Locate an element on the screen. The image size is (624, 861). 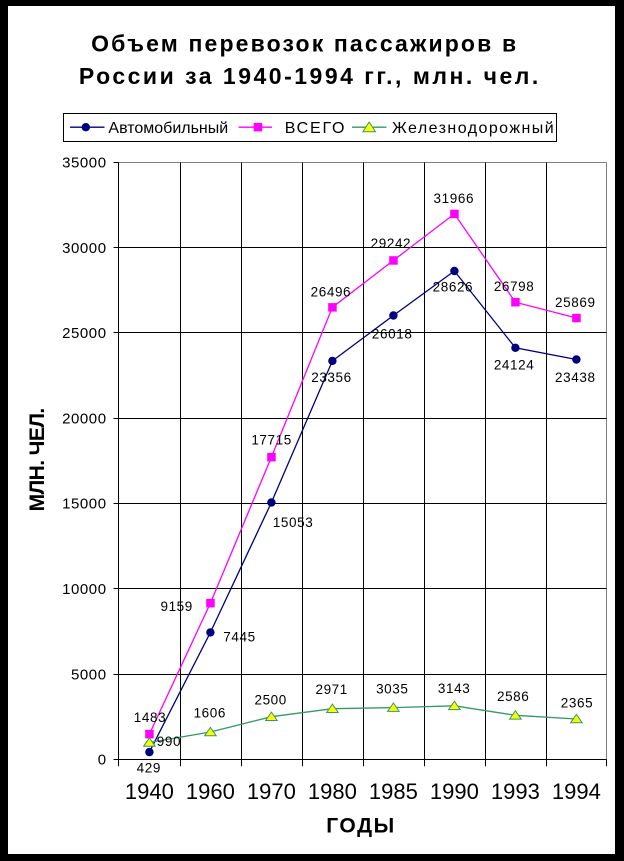
svg-text: 1980 is located at coordinates (332, 791).